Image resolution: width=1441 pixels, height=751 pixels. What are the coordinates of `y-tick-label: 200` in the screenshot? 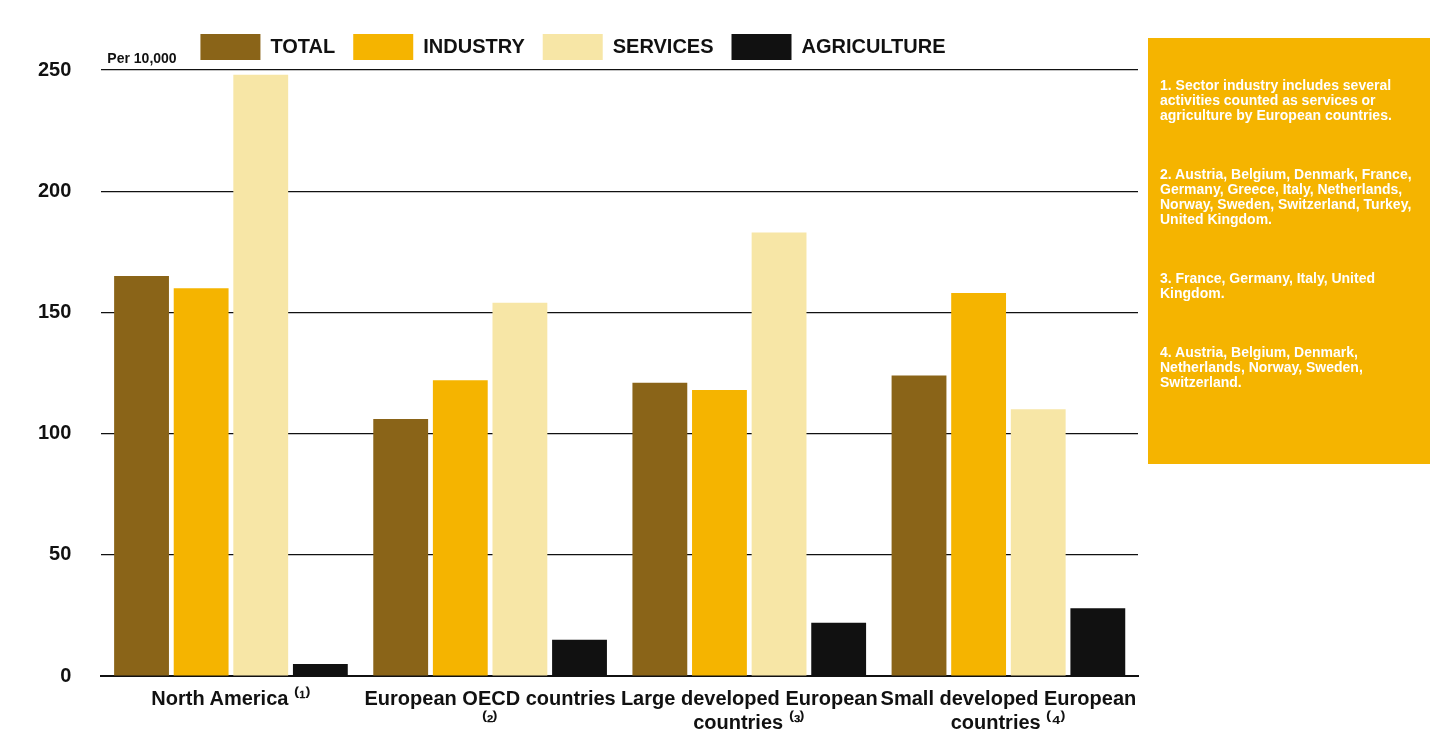 It's located at (54, 189).